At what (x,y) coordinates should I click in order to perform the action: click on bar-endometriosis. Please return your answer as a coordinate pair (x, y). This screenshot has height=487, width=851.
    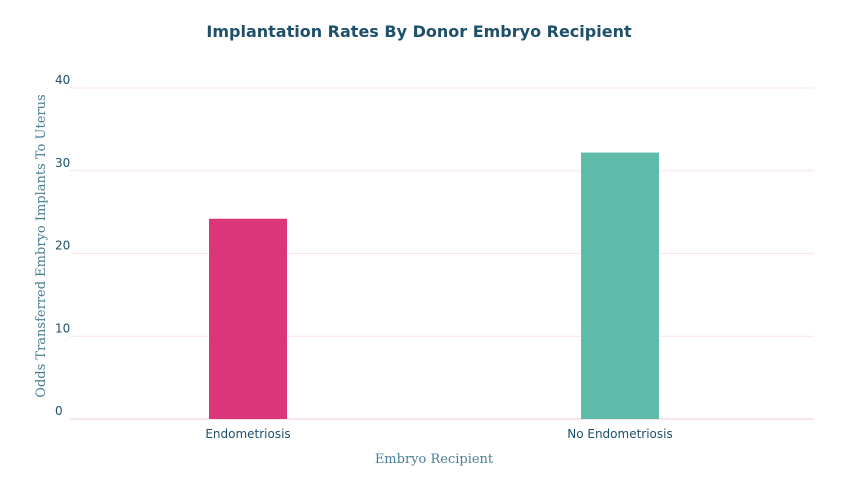
    Looking at the image, I should click on (248, 318).